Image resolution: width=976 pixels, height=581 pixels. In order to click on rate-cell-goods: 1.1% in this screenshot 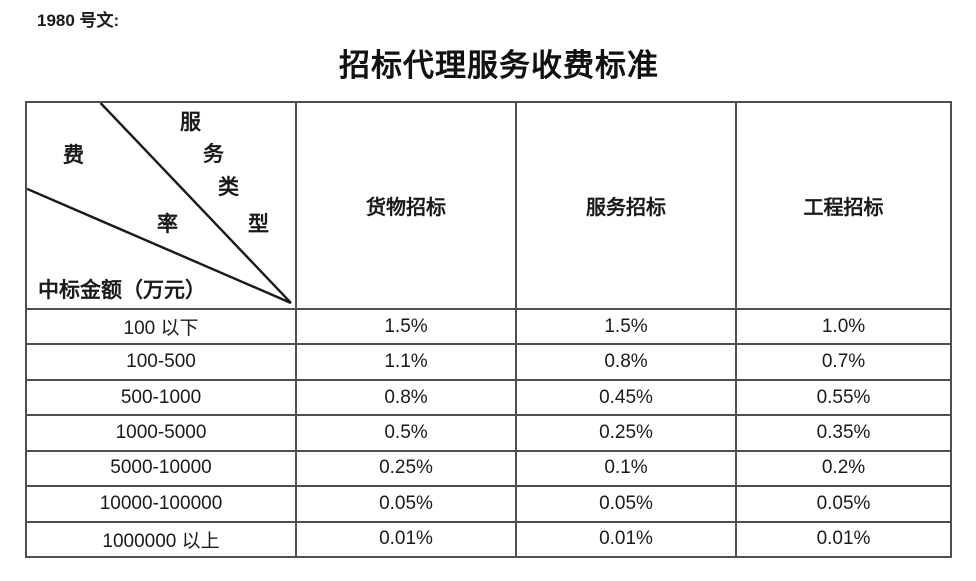, I will do `click(406, 362)`.